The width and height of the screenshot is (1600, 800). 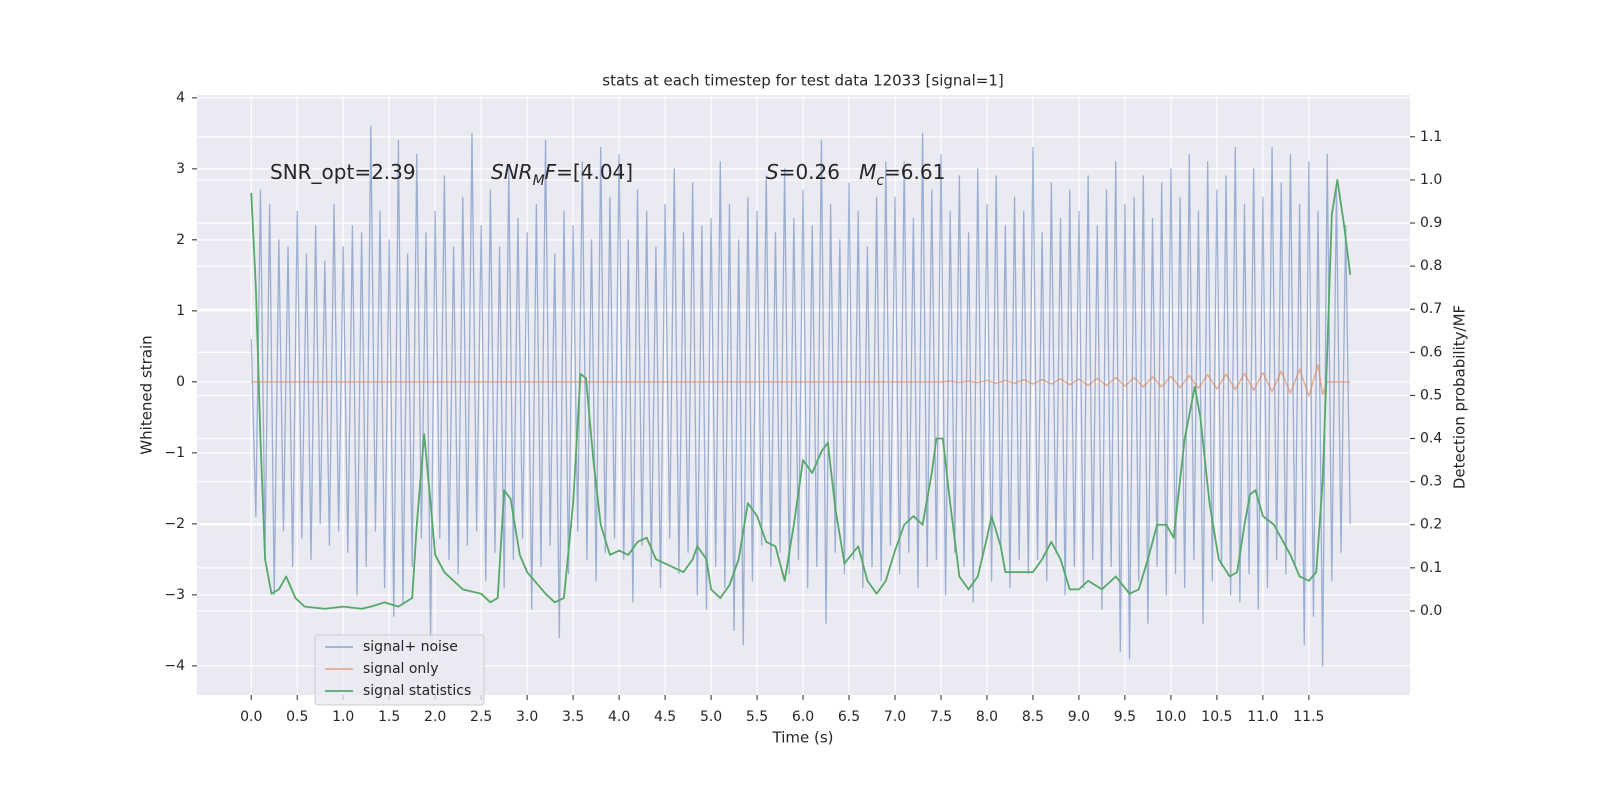 I want to click on x-tick-label: 1.0, so click(x=343, y=717).